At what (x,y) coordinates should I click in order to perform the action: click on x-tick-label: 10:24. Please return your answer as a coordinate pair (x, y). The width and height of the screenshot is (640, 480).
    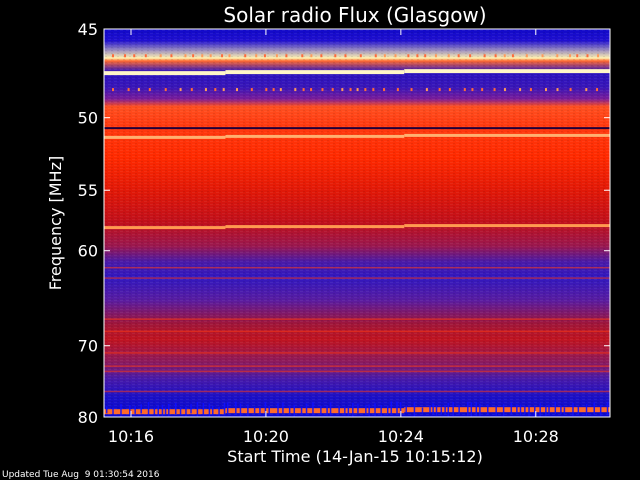
    Looking at the image, I should click on (401, 436).